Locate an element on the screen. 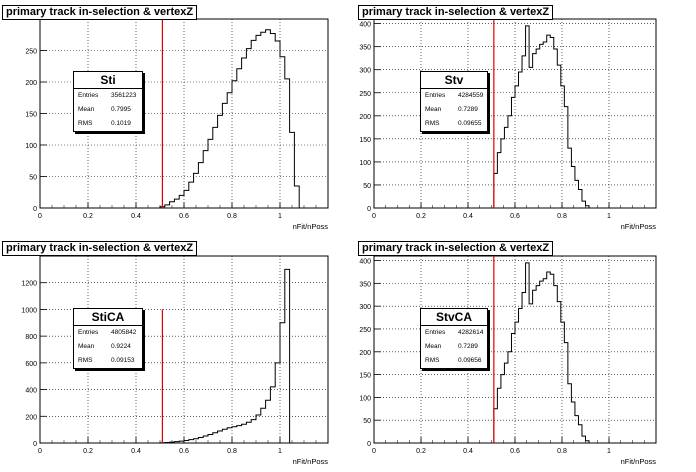 The height and width of the screenshot is (472, 696). stats-entries-value: 3561223 is located at coordinates (124, 95).